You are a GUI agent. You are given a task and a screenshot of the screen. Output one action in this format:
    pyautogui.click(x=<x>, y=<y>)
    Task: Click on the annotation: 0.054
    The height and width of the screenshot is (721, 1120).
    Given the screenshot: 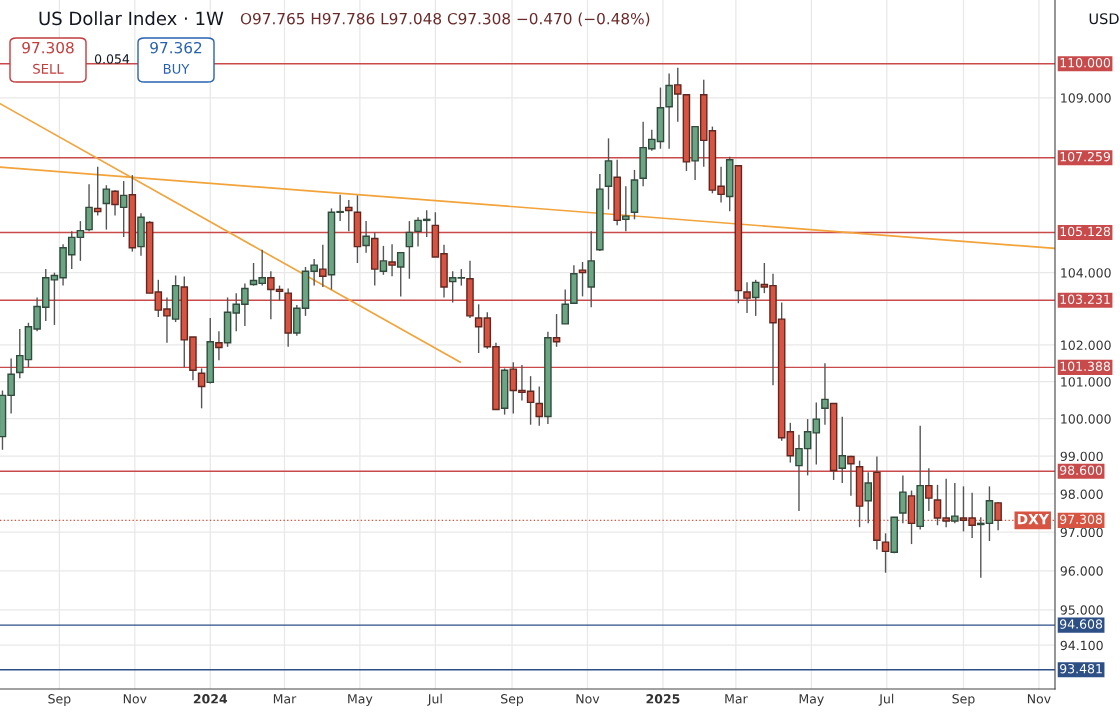 What is the action you would take?
    pyautogui.click(x=112, y=59)
    